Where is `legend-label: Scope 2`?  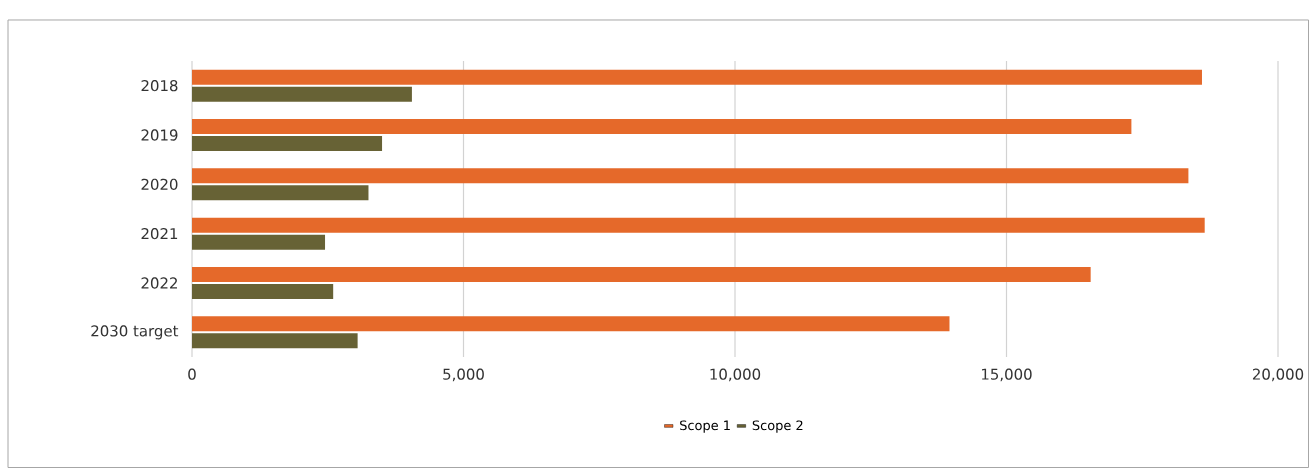
legend-label: Scope 2 is located at coordinates (777, 426).